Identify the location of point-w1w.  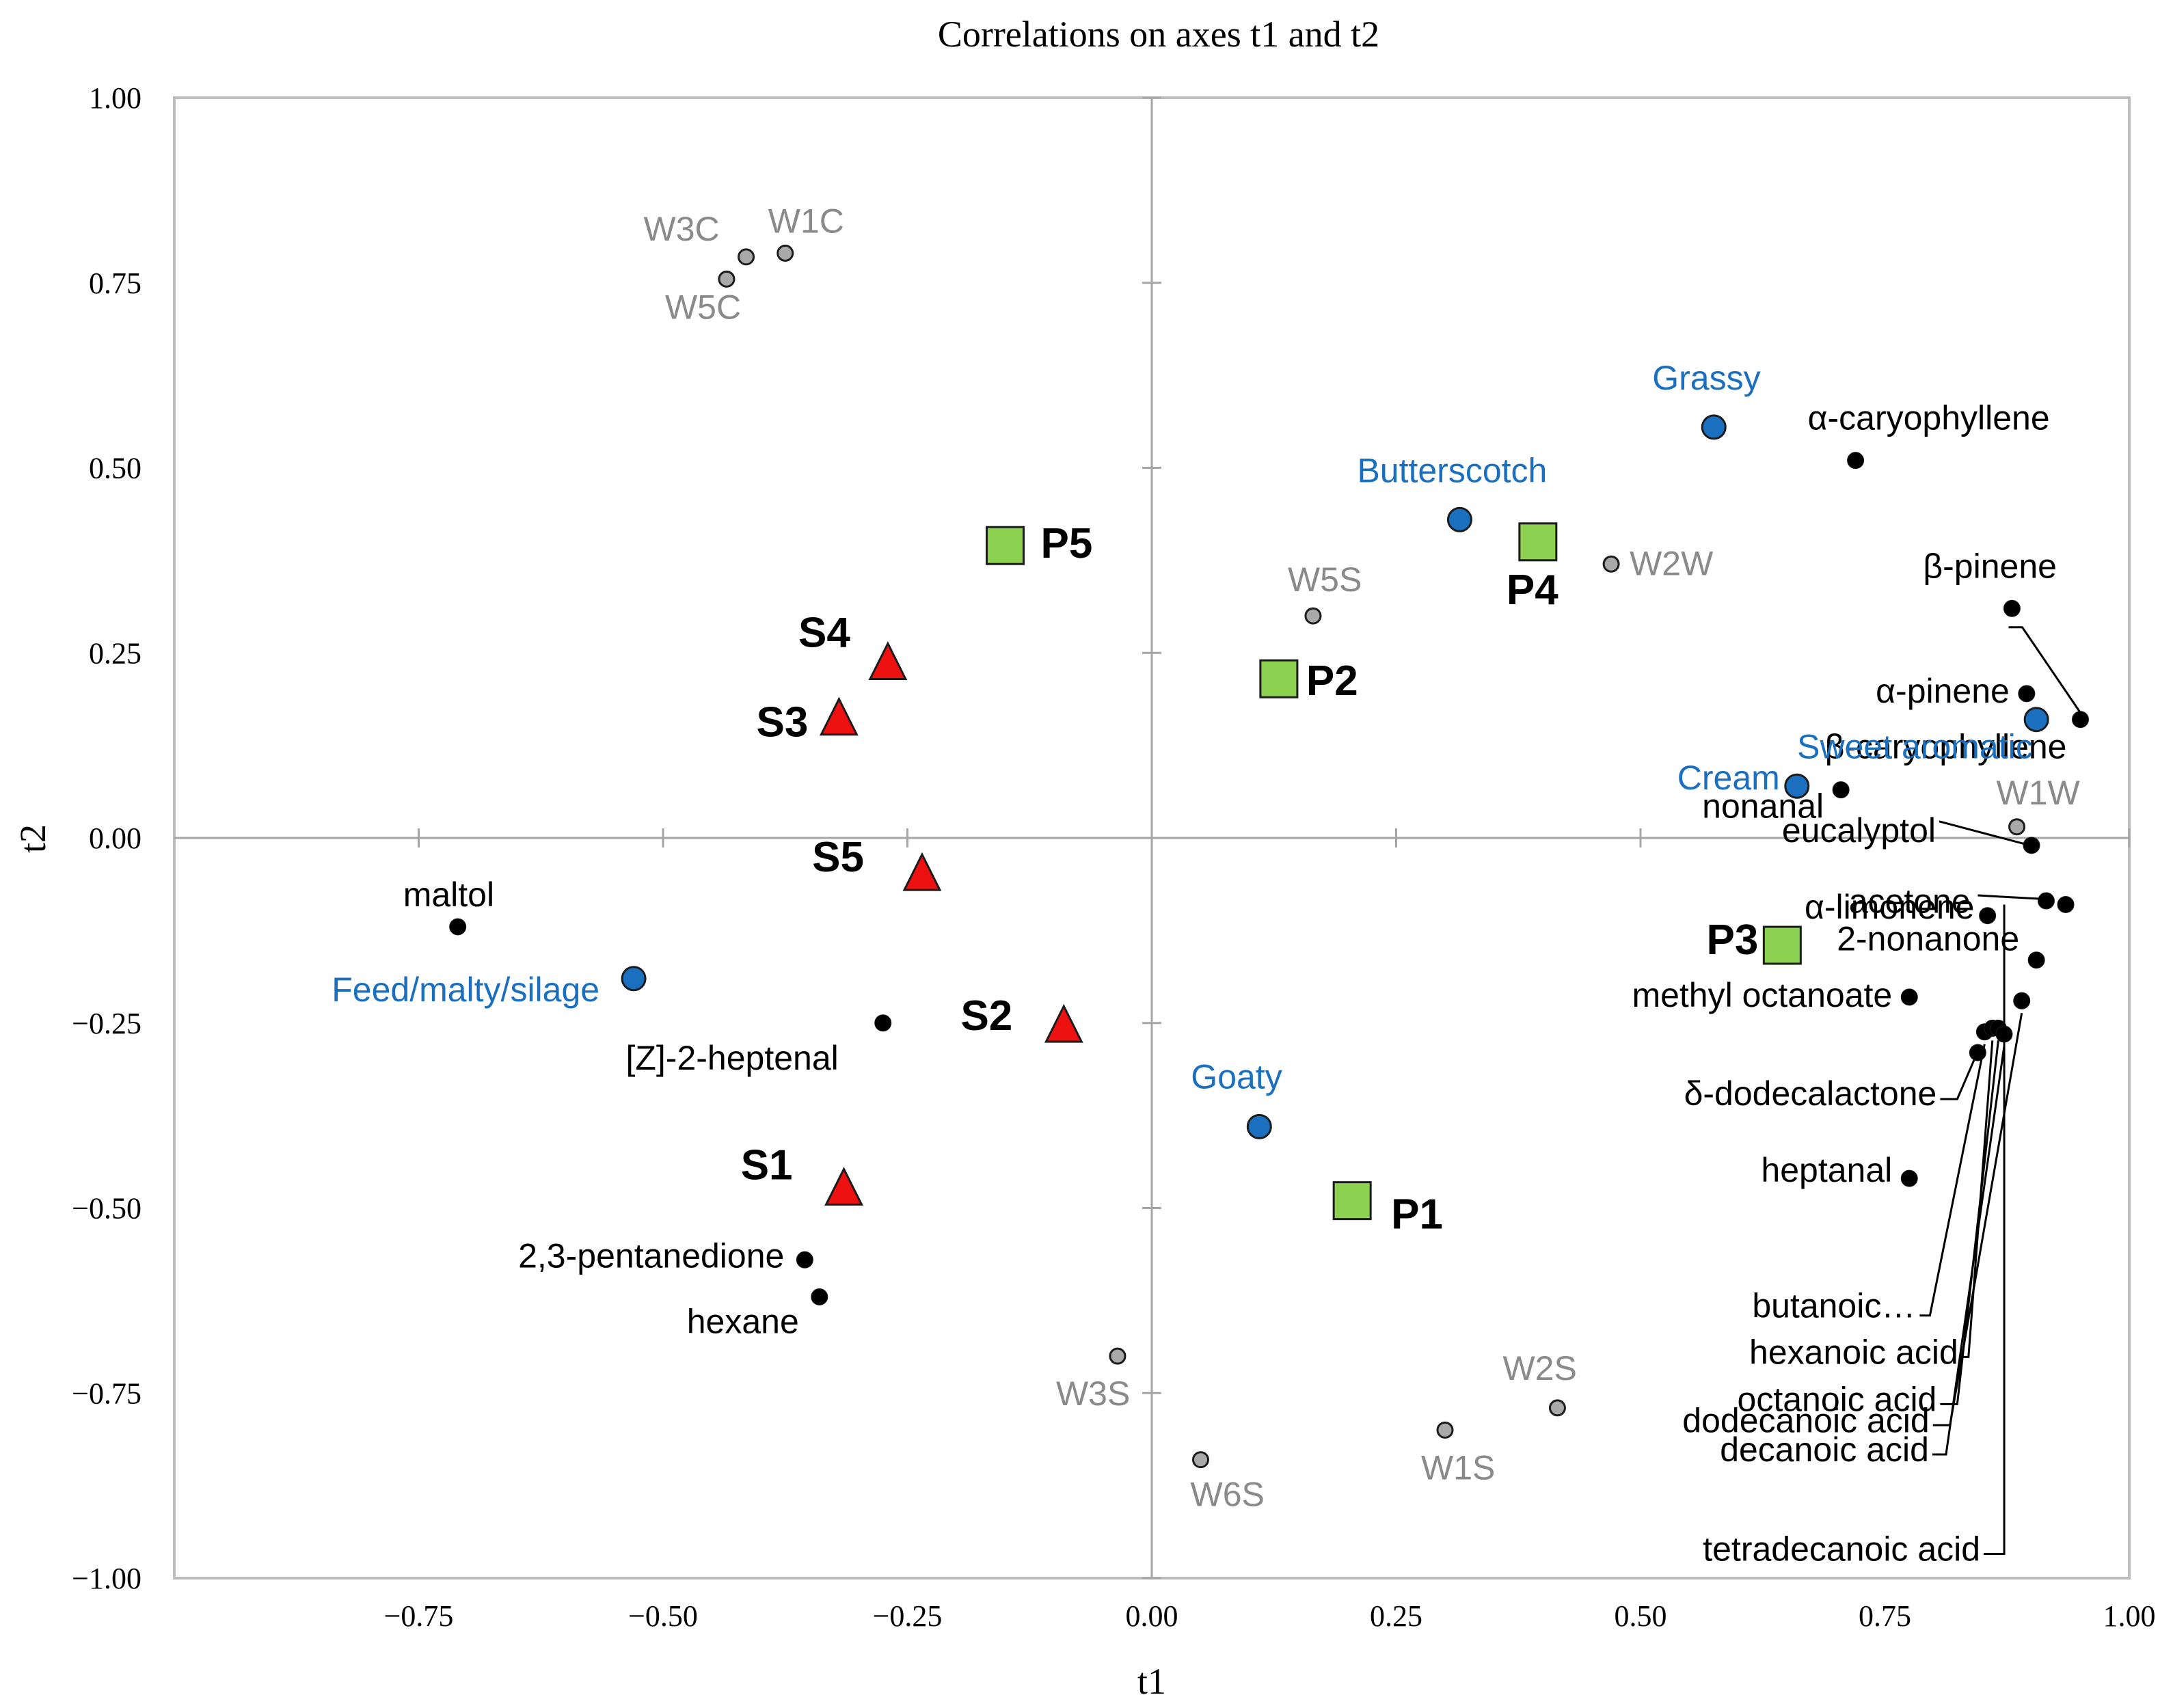
(2017, 827).